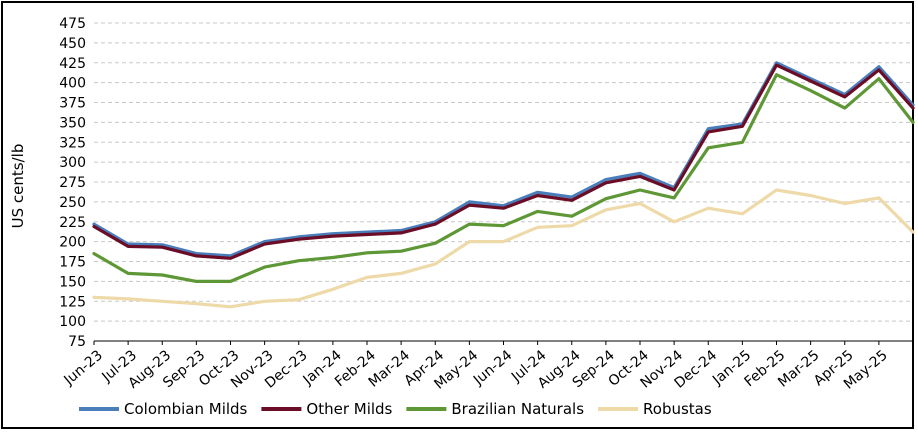 This screenshot has height=433, width=918. I want to click on legend-item-robustas: Robustas, so click(655, 409).